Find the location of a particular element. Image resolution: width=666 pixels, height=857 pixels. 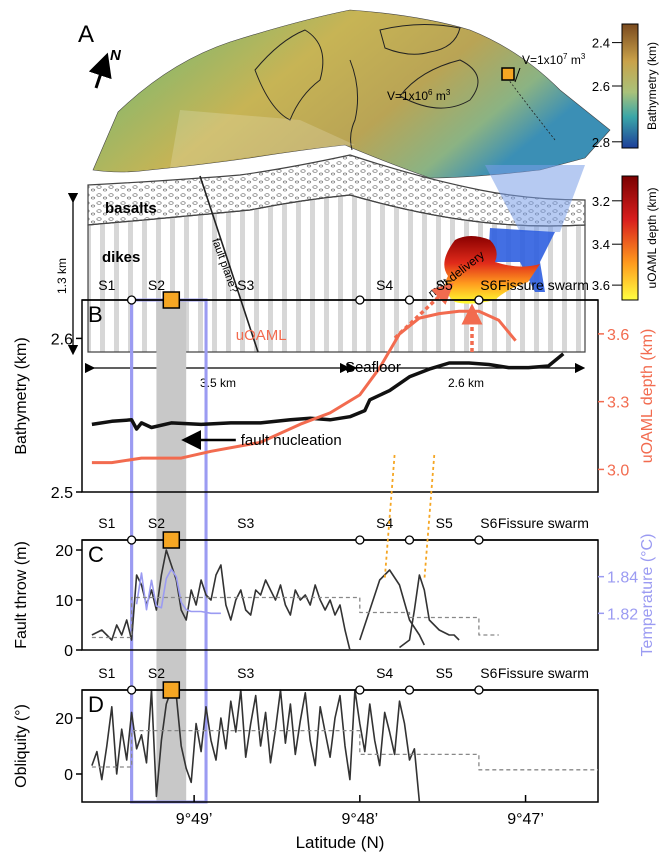

colorbar-tick-label: 3.2 is located at coordinates (601, 201).